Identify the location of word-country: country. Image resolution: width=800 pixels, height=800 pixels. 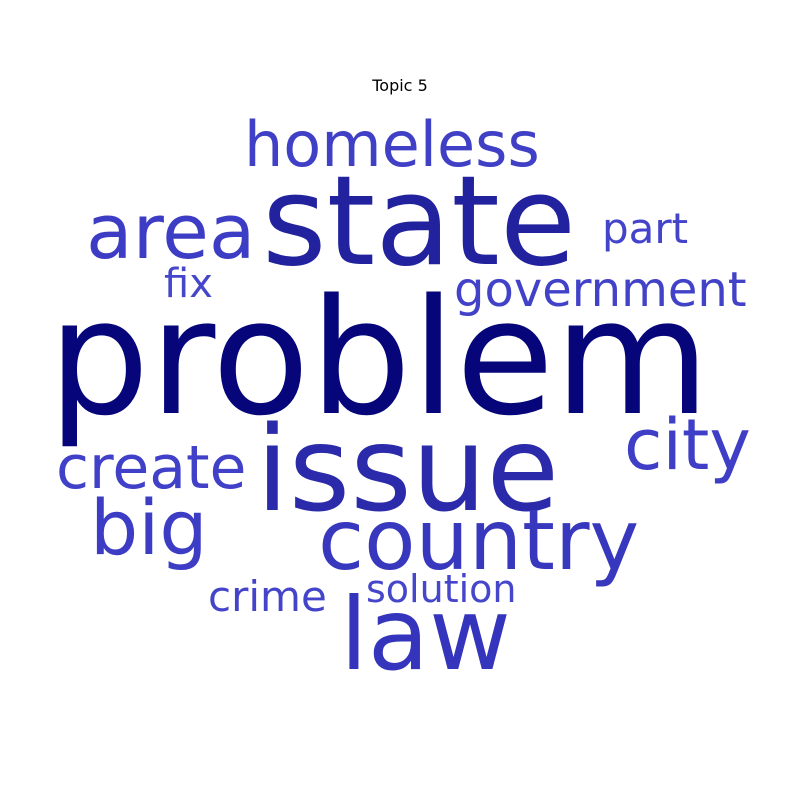
(479, 540).